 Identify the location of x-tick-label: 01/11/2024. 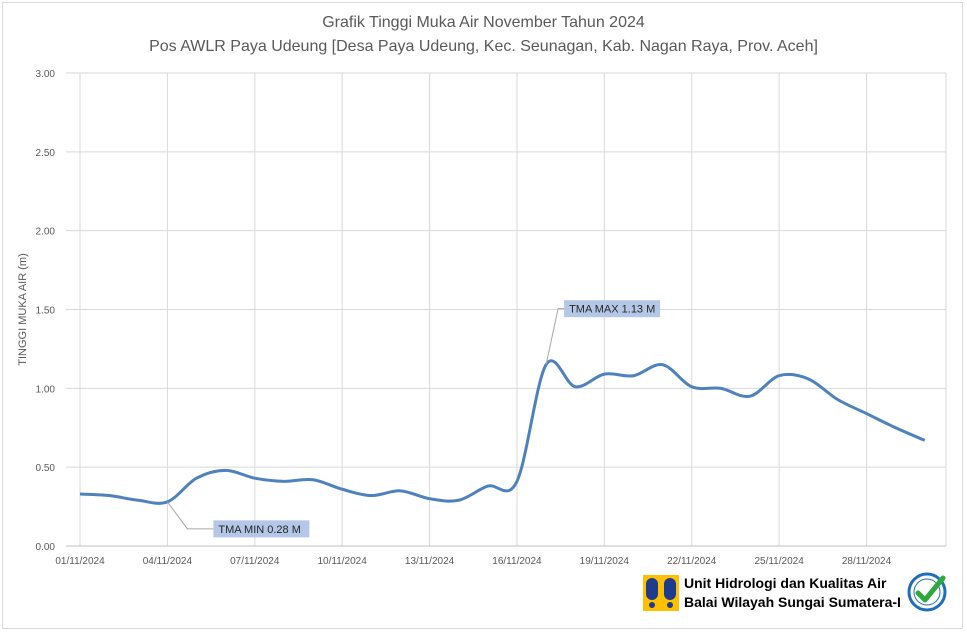
(80, 561).